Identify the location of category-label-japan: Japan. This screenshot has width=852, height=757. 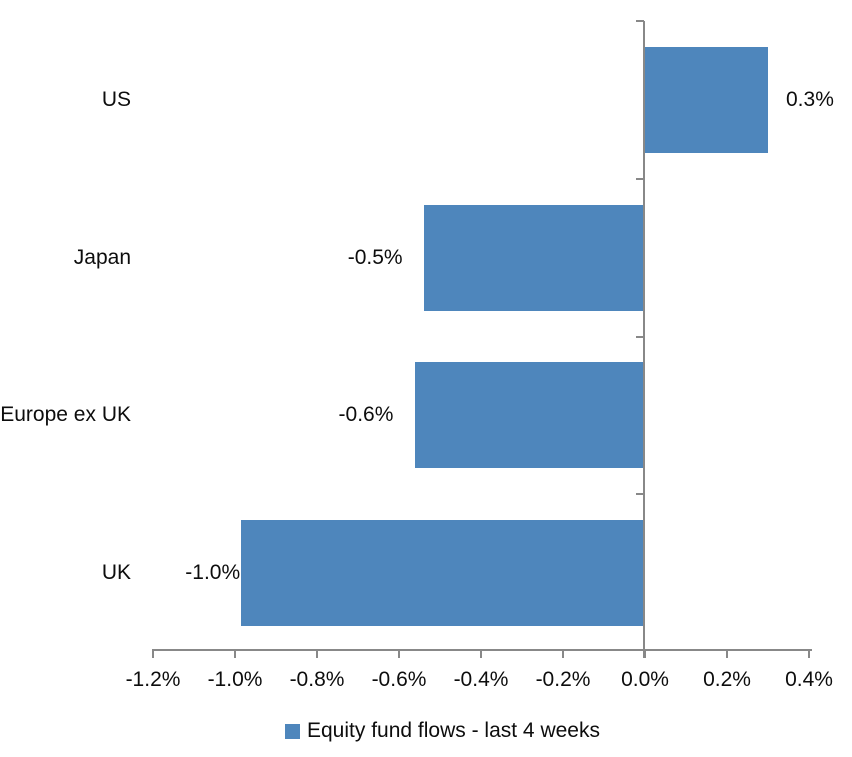
(102, 257).